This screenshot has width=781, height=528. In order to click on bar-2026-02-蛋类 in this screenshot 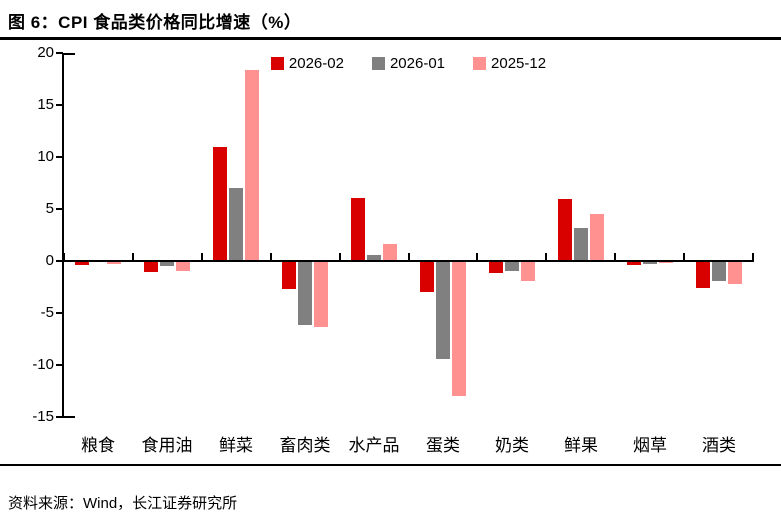, I will do `click(427, 276)`.